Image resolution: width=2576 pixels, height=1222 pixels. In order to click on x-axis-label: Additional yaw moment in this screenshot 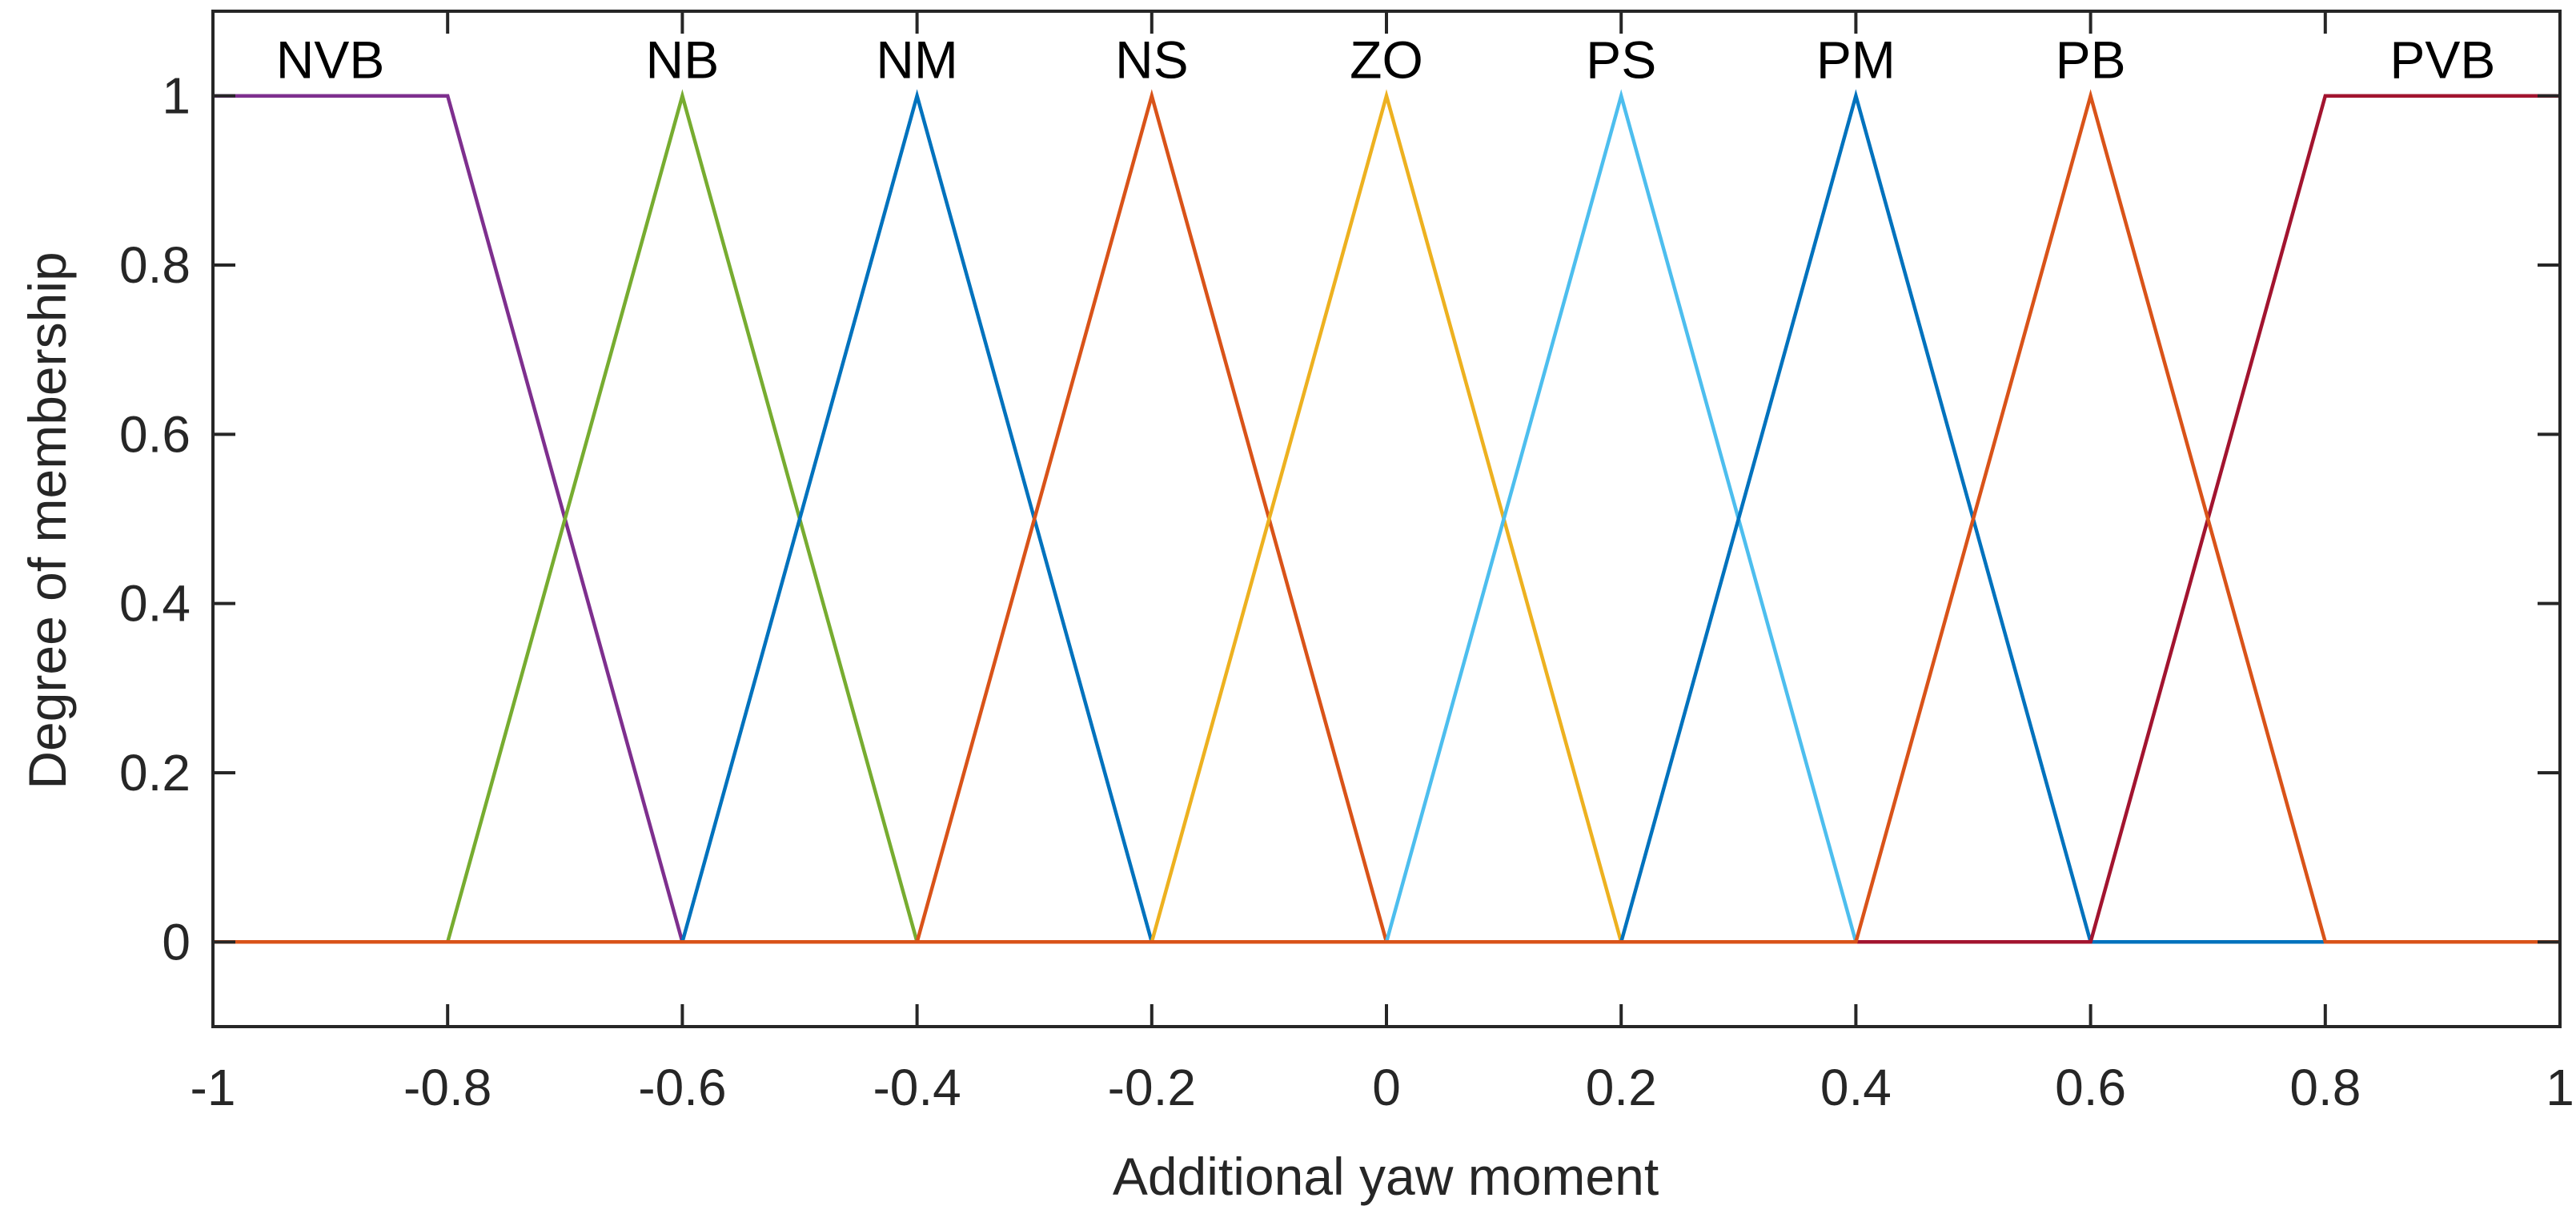, I will do `click(1386, 1176)`.